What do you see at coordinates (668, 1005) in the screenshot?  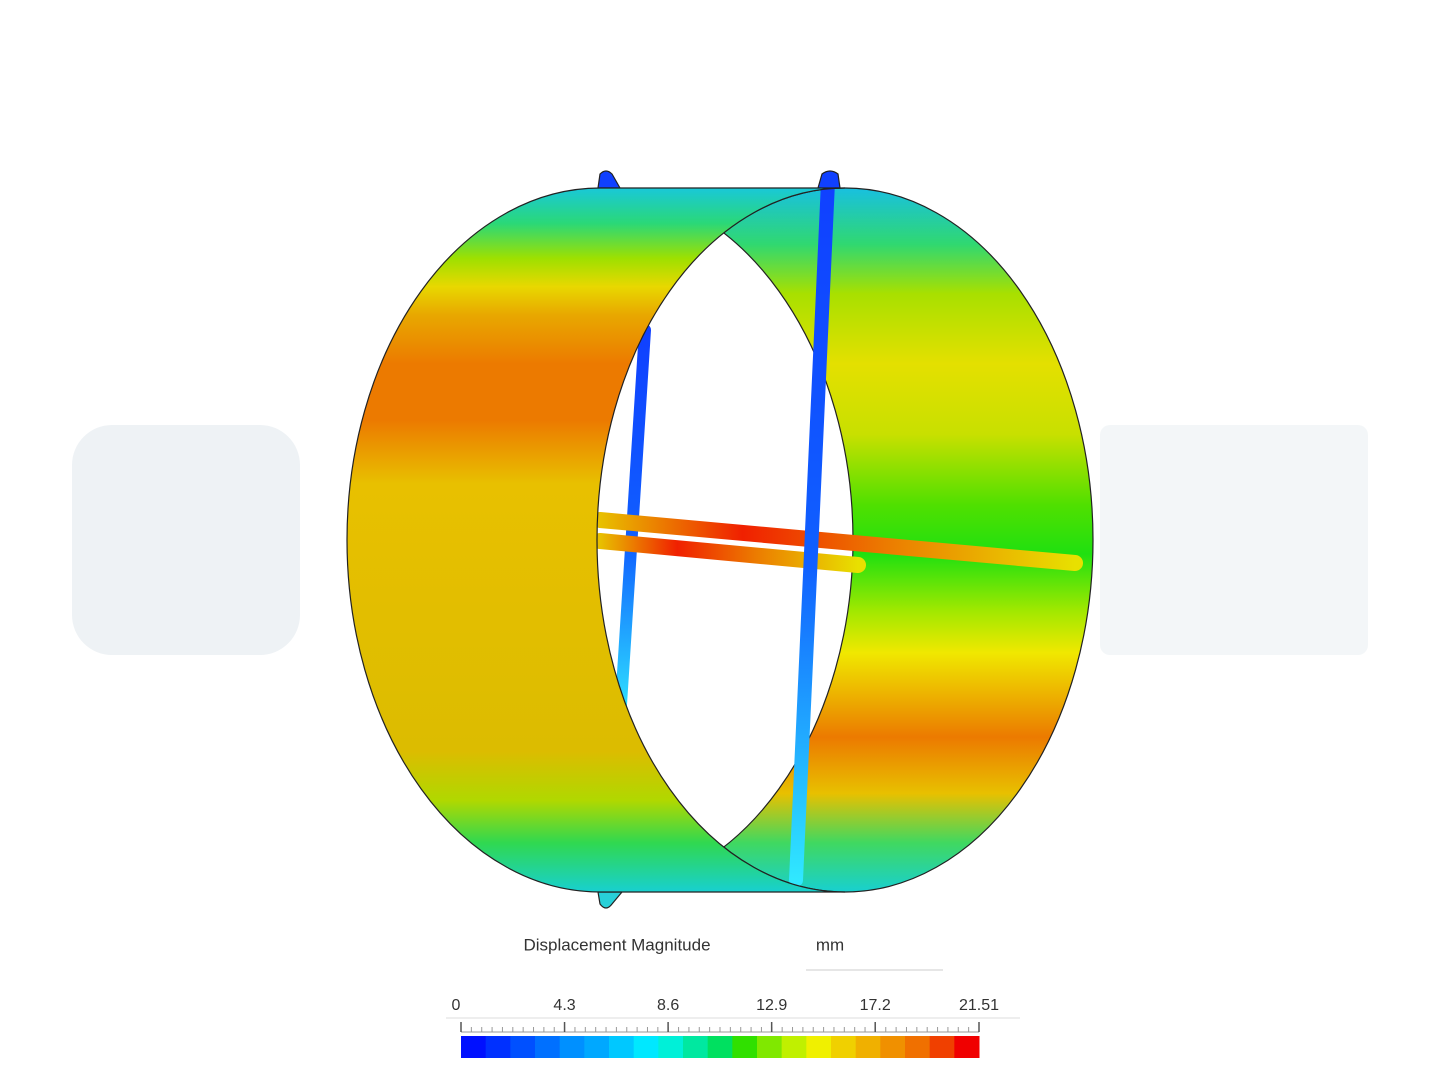 I see `tick-label: 8.6` at bounding box center [668, 1005].